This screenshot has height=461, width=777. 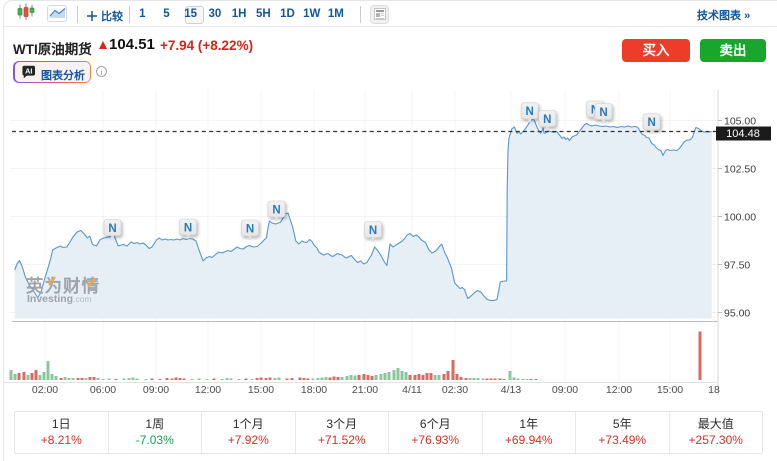 I want to click on svg-text: Investing.com, so click(x=59, y=299).